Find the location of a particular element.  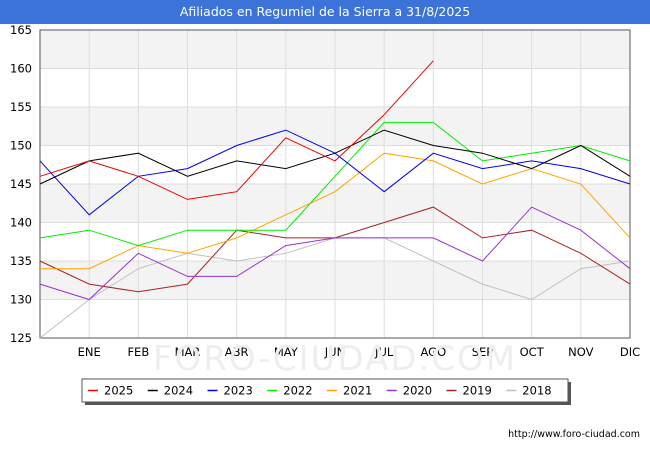

legend is located at coordinates (325, 390).